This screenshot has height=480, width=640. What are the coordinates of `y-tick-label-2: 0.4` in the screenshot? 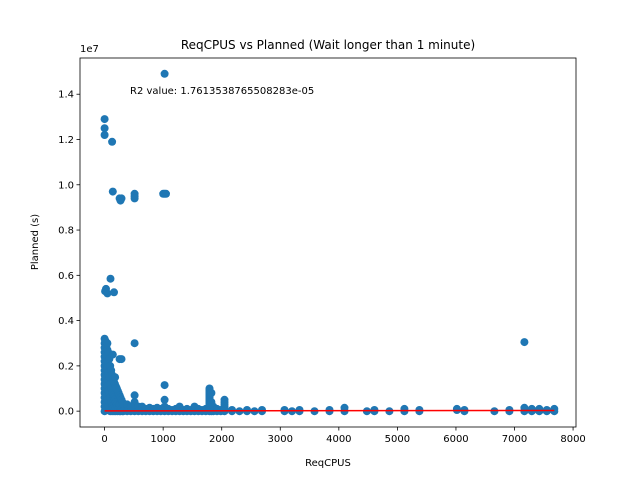 It's located at (66, 321).